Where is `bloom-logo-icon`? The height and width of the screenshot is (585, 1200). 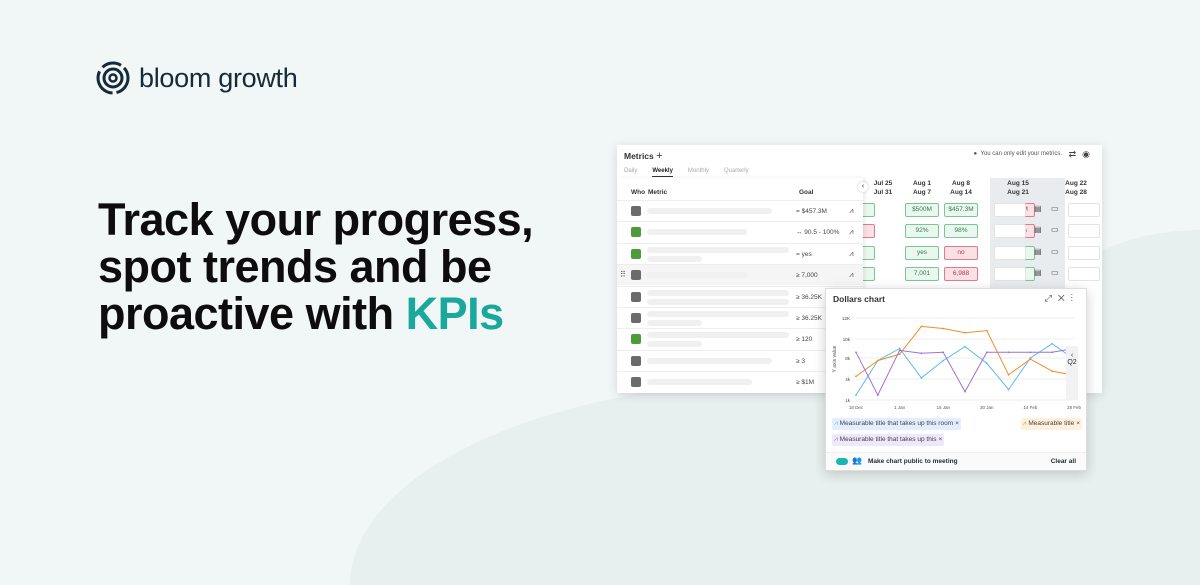
bloom-logo-icon is located at coordinates (113, 78).